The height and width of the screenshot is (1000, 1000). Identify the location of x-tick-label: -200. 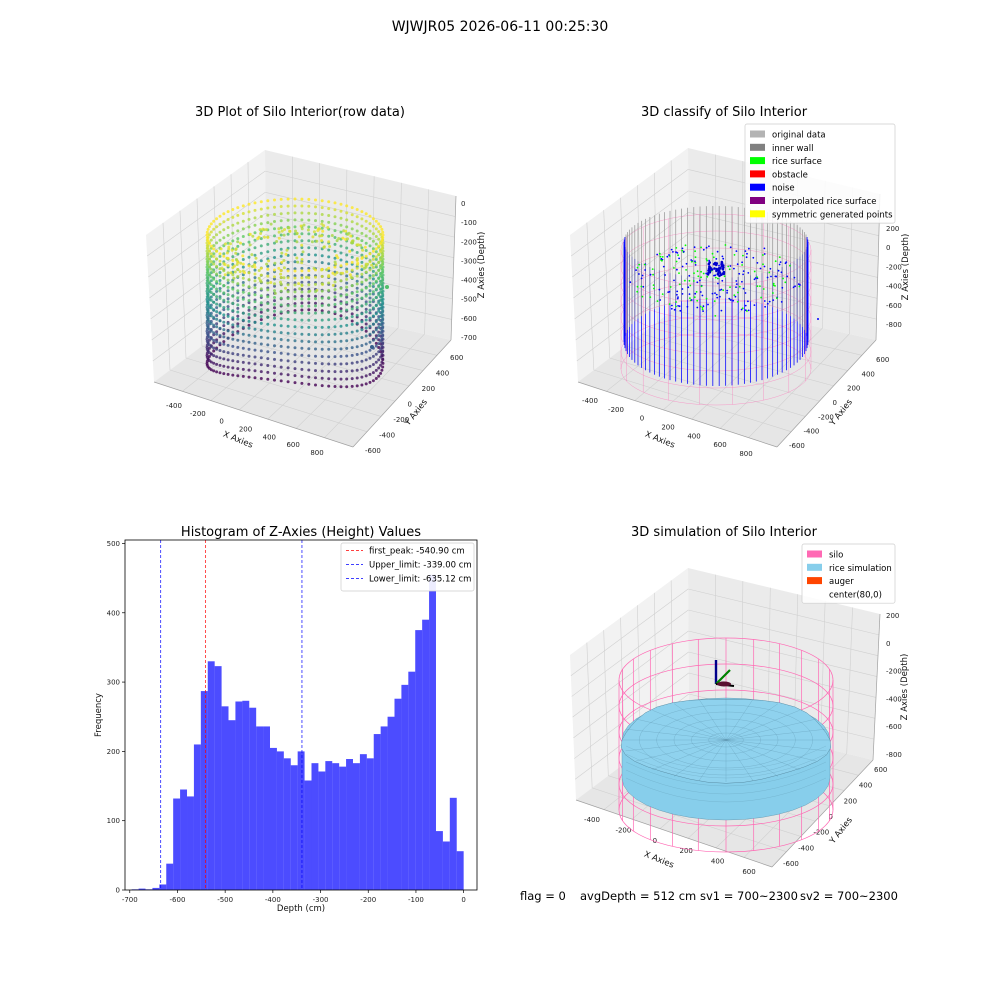
(616, 410).